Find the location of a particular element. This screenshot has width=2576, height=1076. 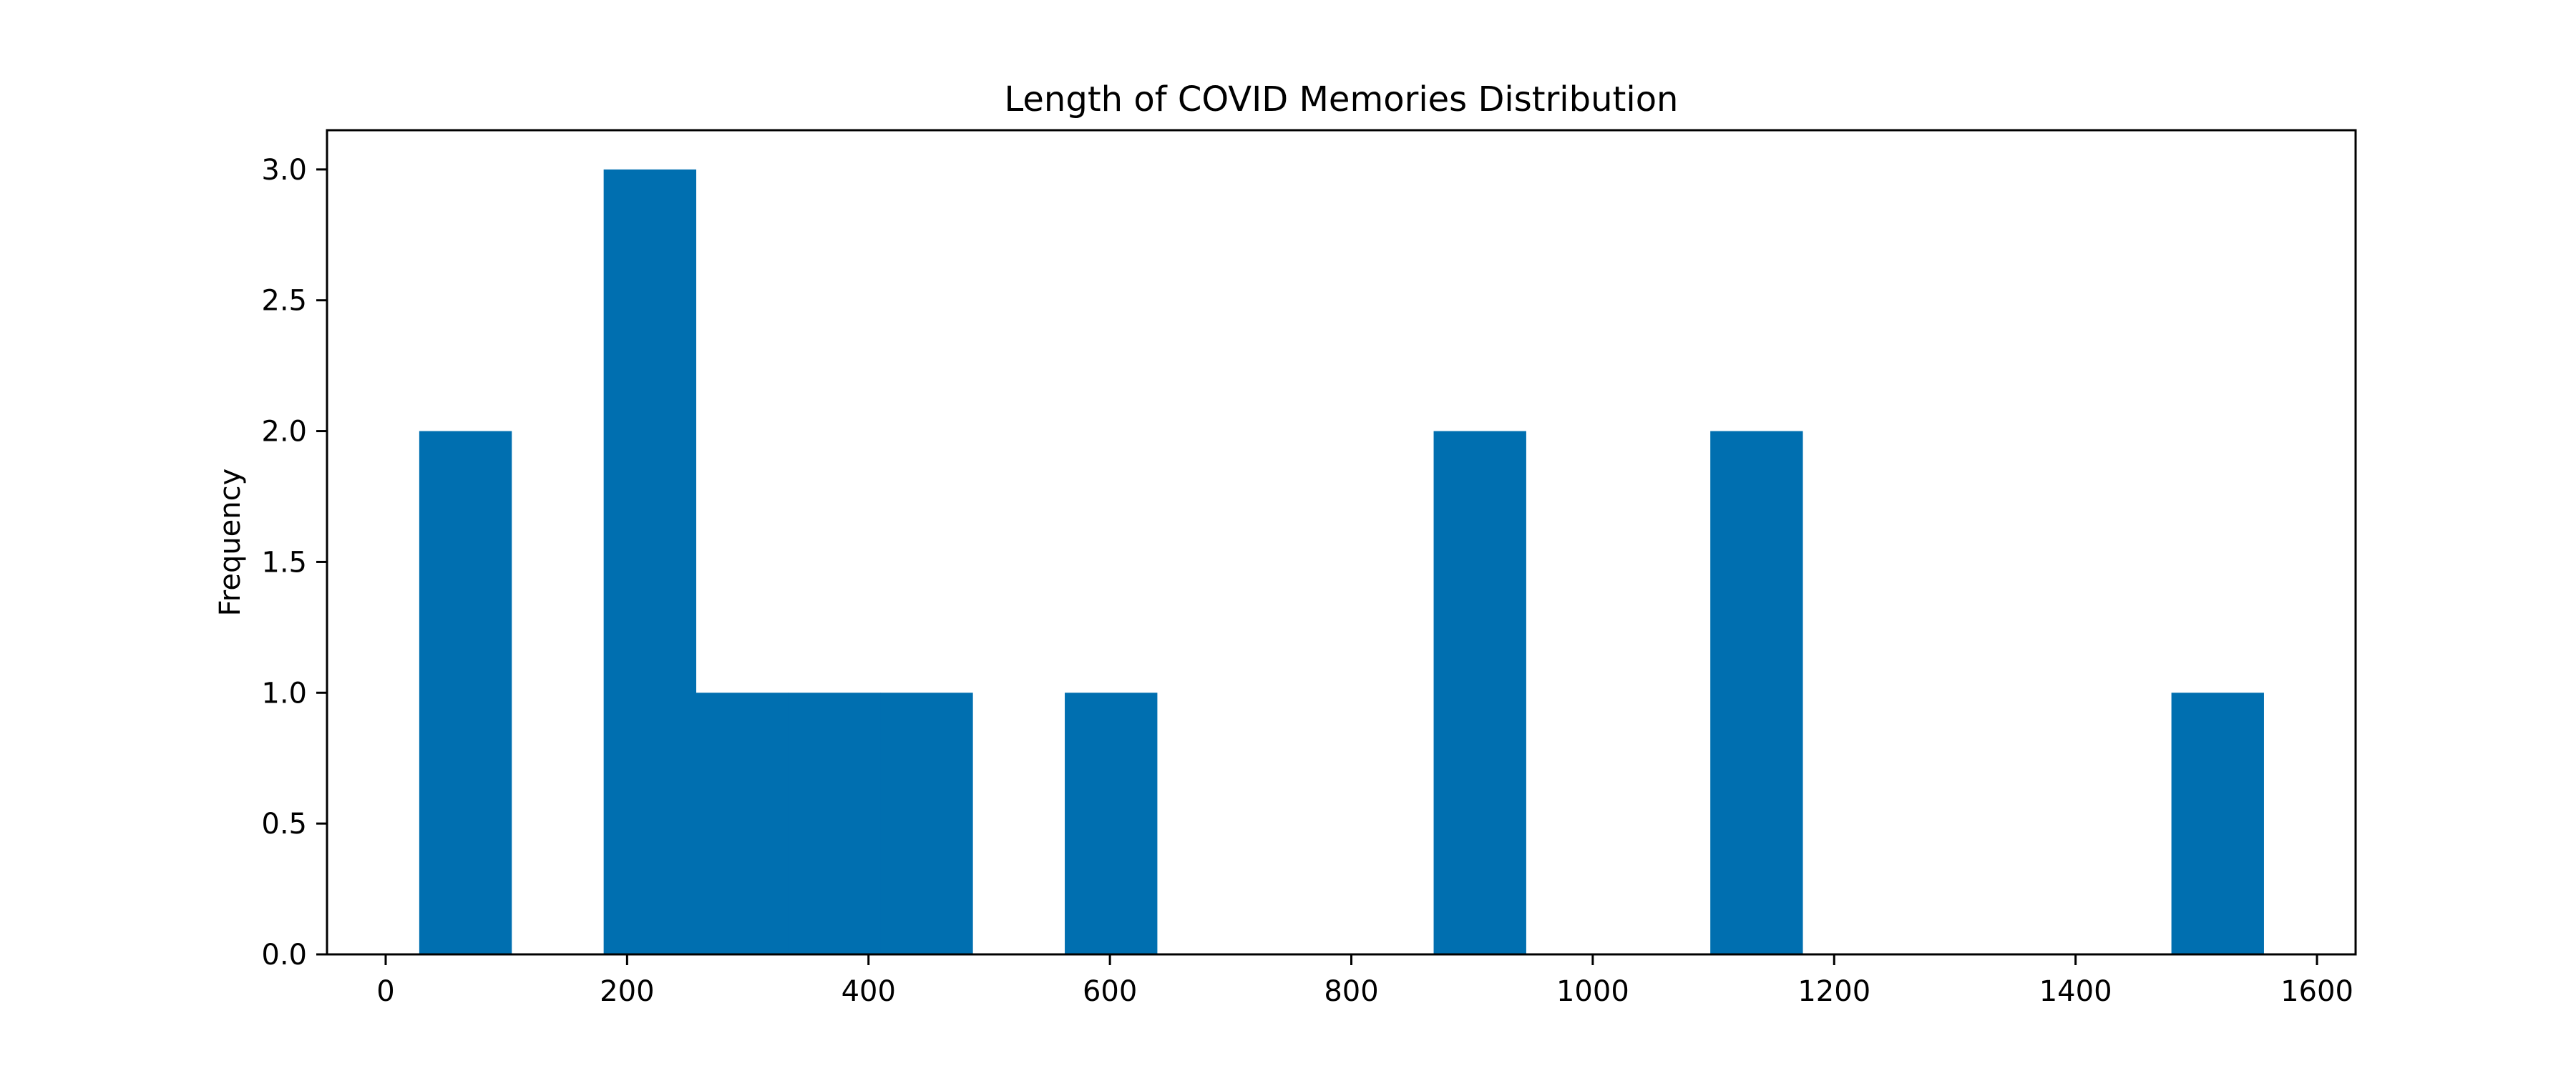

y-axis-label: Frequency is located at coordinates (230, 543).